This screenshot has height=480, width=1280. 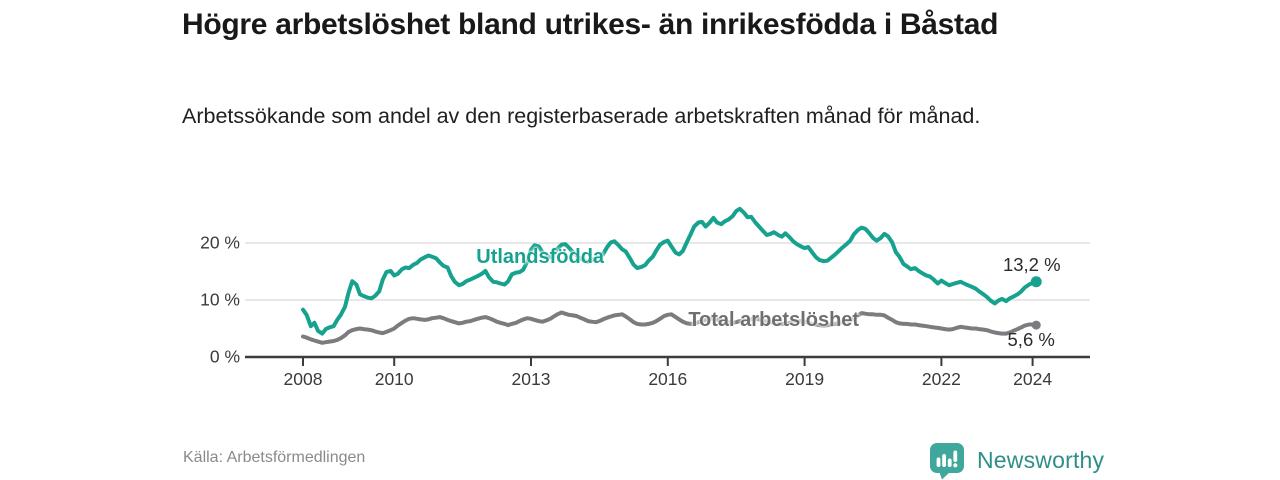 I want to click on series-end-dot-total-arbetsl-shet, so click(x=1036, y=325).